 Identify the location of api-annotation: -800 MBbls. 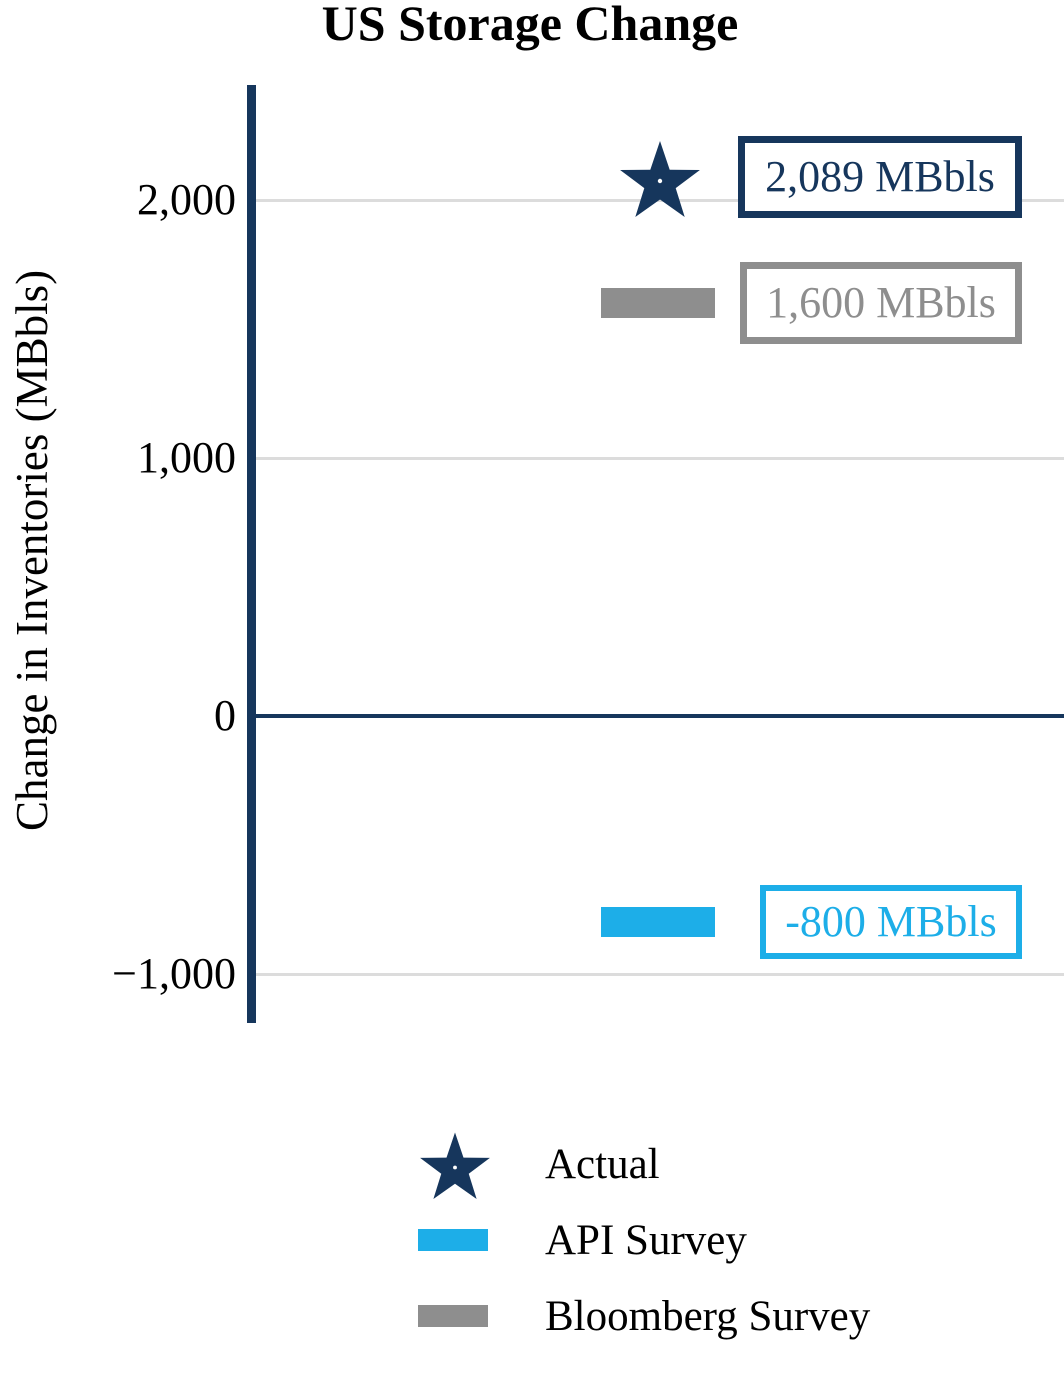
(891, 922).